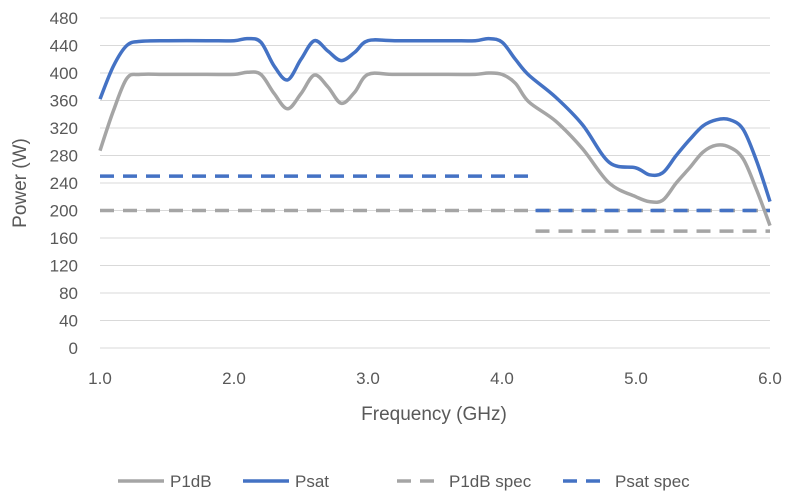 This screenshot has width=785, height=501. What do you see at coordinates (20, 183) in the screenshot?
I see `y-axis-title: Power (W)` at bounding box center [20, 183].